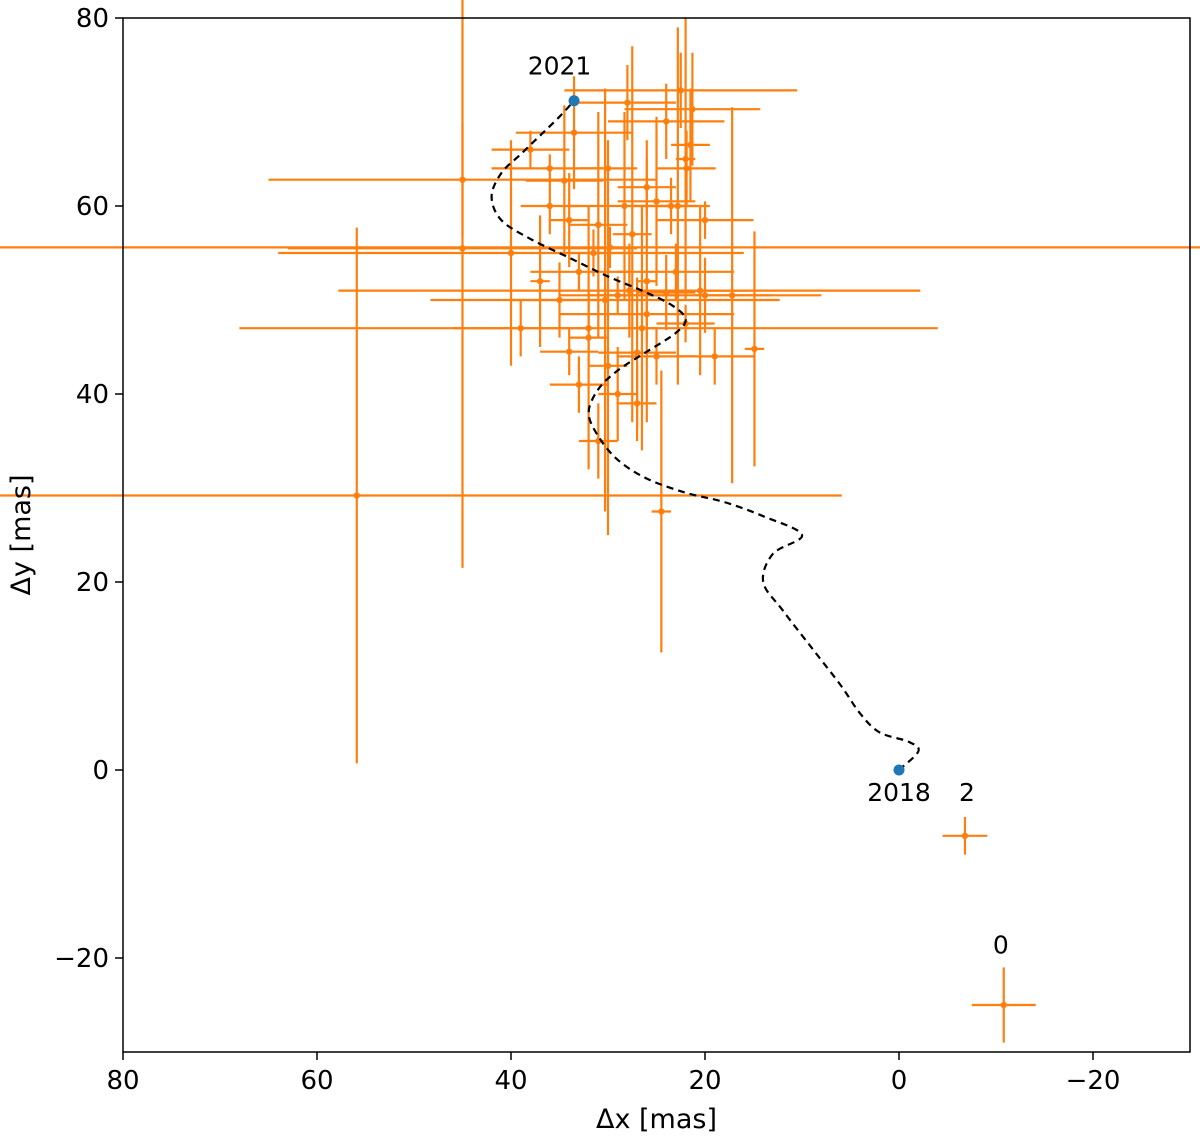 This screenshot has height=1143, width=1200. What do you see at coordinates (899, 1081) in the screenshot?
I see `x-tick-label: 0` at bounding box center [899, 1081].